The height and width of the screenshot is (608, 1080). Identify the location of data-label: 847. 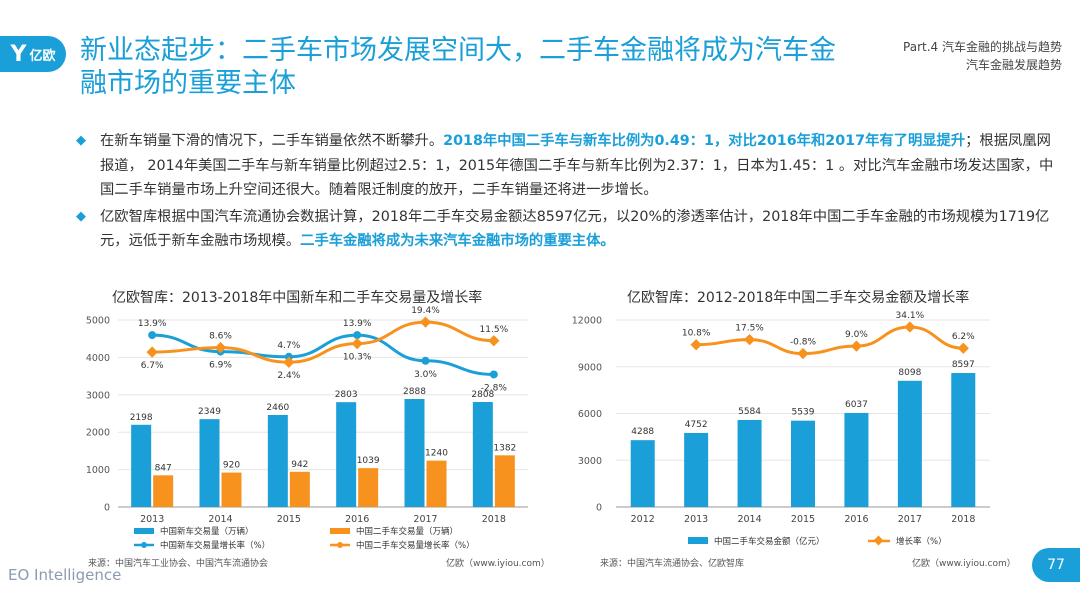
(163, 468).